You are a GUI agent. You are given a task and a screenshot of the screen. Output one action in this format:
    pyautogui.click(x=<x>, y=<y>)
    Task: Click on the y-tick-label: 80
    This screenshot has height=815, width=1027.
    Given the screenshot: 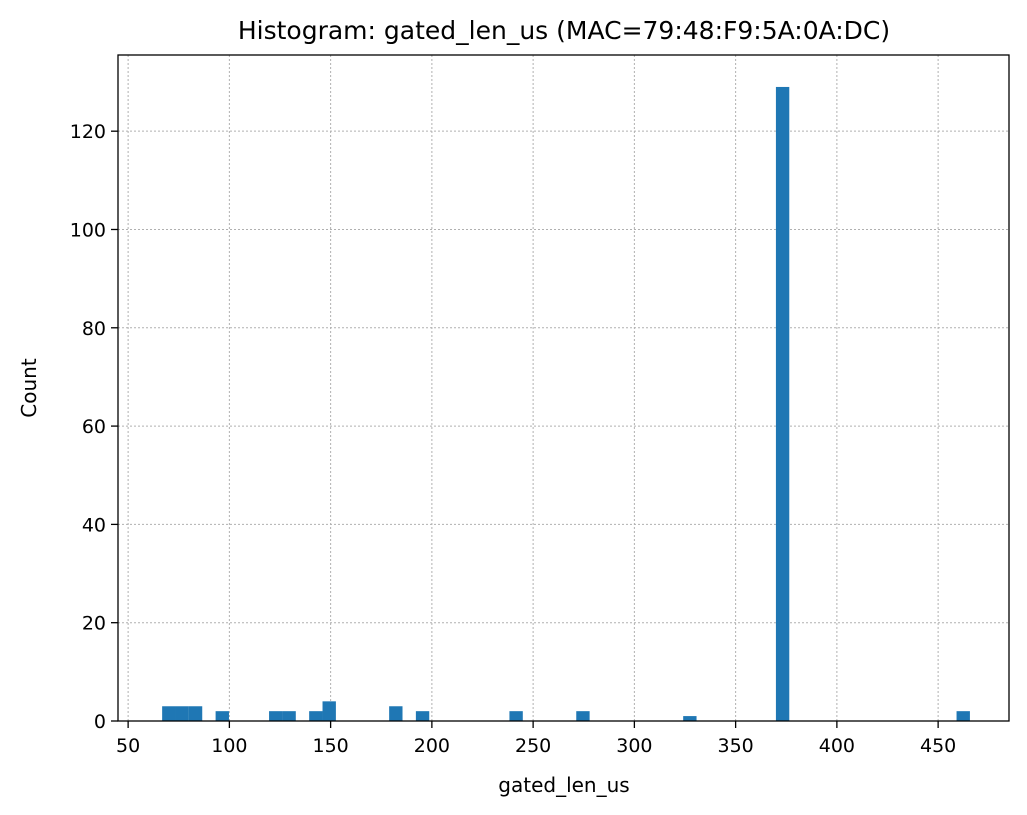 What is the action you would take?
    pyautogui.click(x=94, y=329)
    